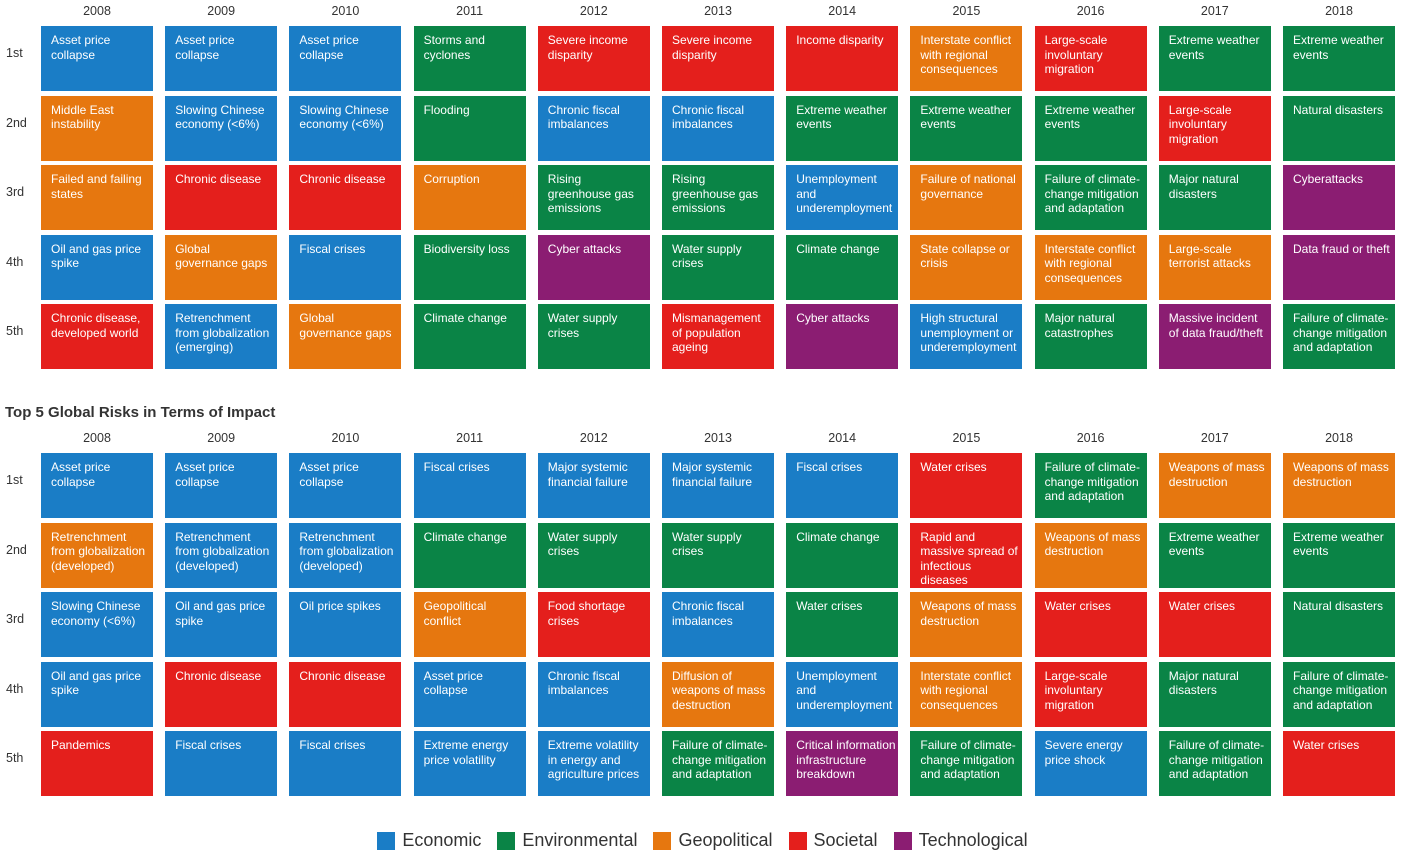  What do you see at coordinates (345, 58) in the screenshot?
I see `likelihood-risk-cell: Asset price collapse` at bounding box center [345, 58].